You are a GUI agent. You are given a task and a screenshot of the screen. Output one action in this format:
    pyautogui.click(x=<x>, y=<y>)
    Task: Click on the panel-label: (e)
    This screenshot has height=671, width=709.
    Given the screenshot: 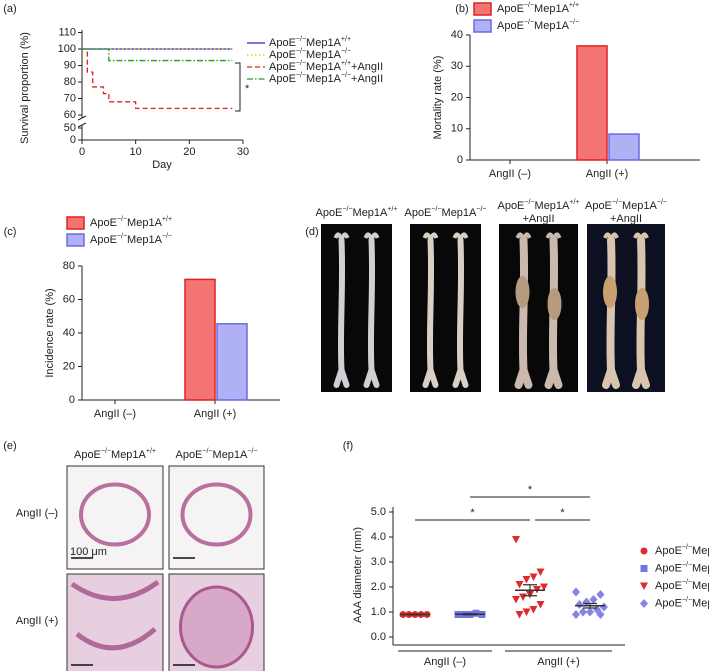 What is the action you would take?
    pyautogui.click(x=9, y=446)
    